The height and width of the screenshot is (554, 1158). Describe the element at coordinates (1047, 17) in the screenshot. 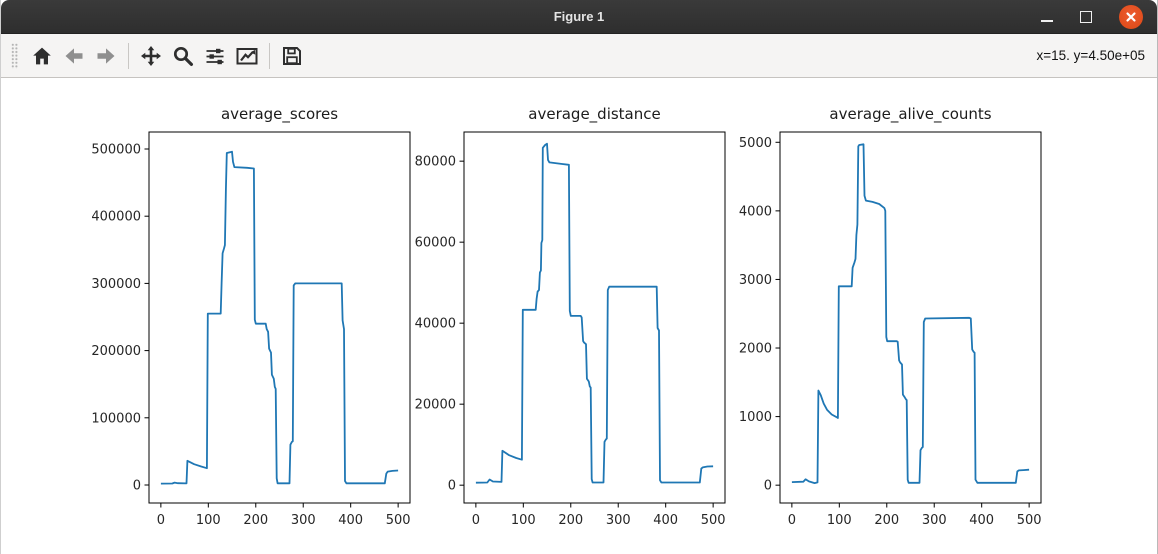

I see `minimize-button` at that location.